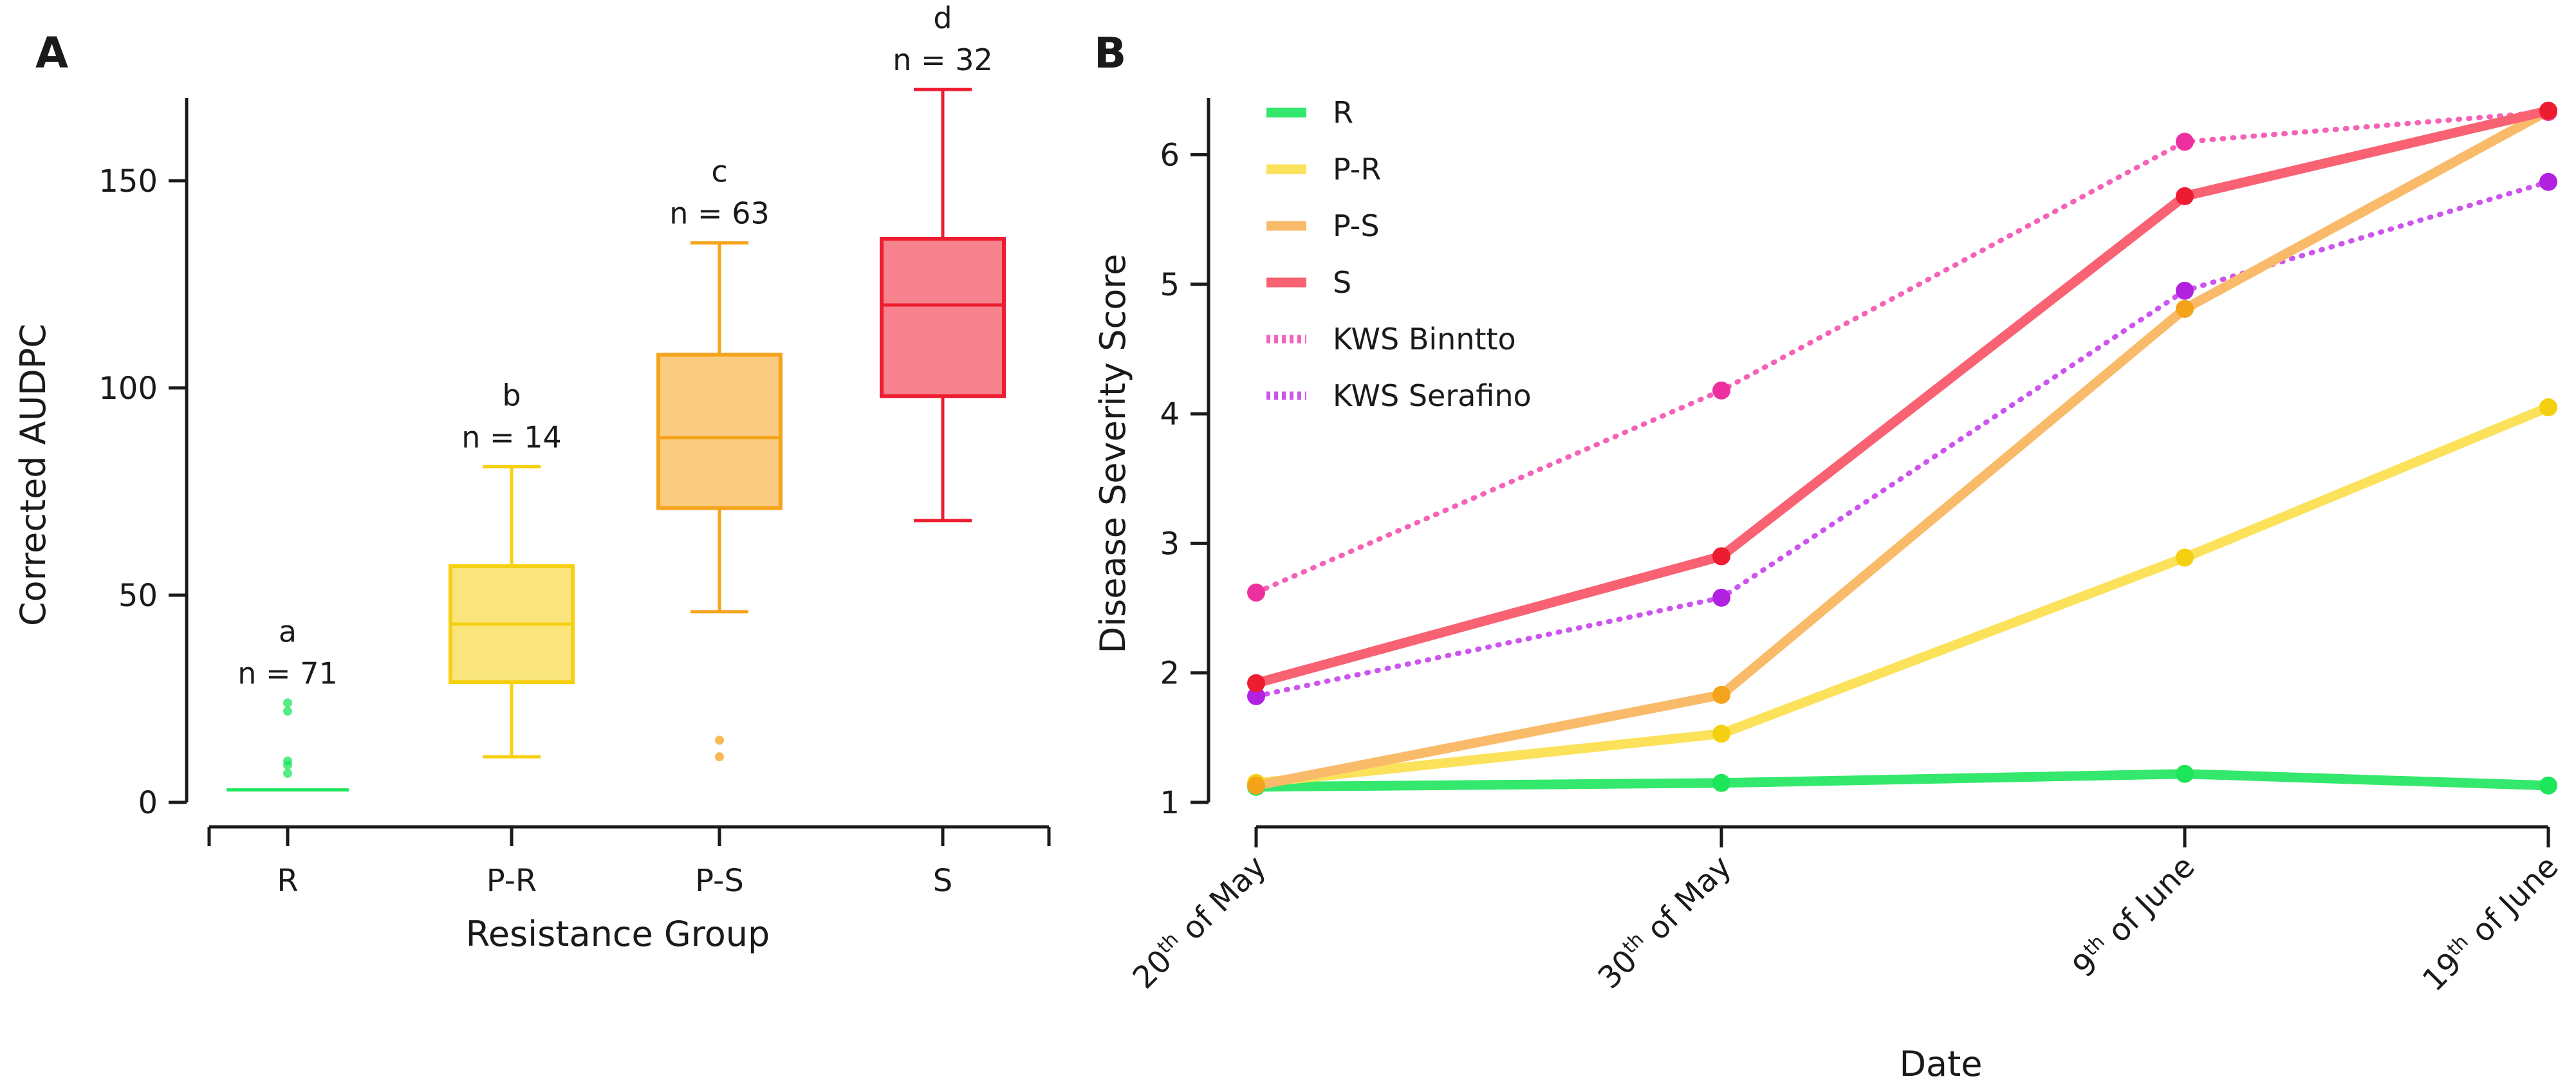 This screenshot has width=2576, height=1090. What do you see at coordinates (720, 431) in the screenshot?
I see `box-p-s` at bounding box center [720, 431].